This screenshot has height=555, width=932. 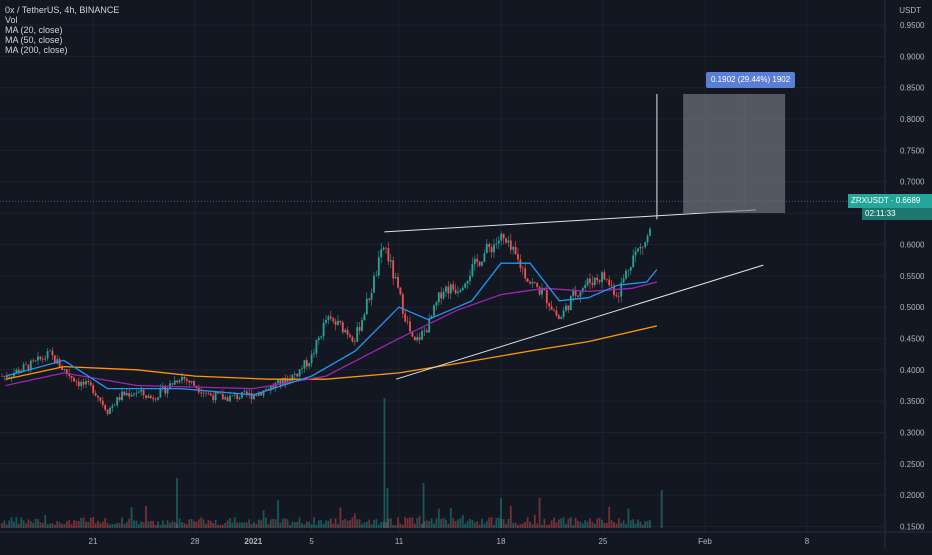 I want to click on legend-title: 0x / TetherUS, 4h, BINANCE, so click(x=62, y=10).